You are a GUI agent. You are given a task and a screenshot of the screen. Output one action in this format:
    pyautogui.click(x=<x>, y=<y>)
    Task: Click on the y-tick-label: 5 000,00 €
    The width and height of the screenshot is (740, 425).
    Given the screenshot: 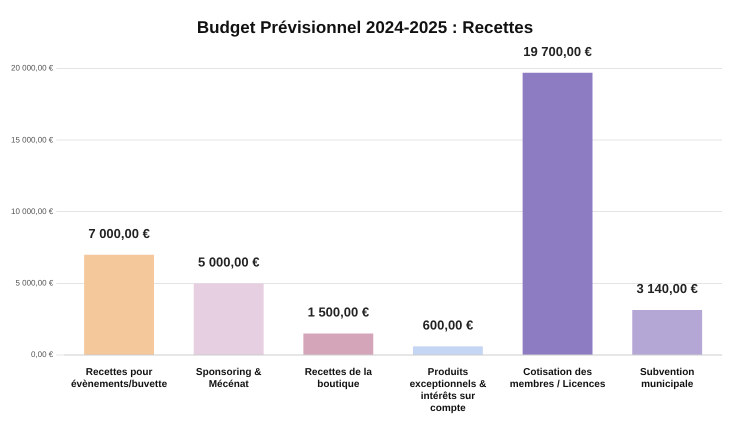 What is the action you would take?
    pyautogui.click(x=34, y=283)
    